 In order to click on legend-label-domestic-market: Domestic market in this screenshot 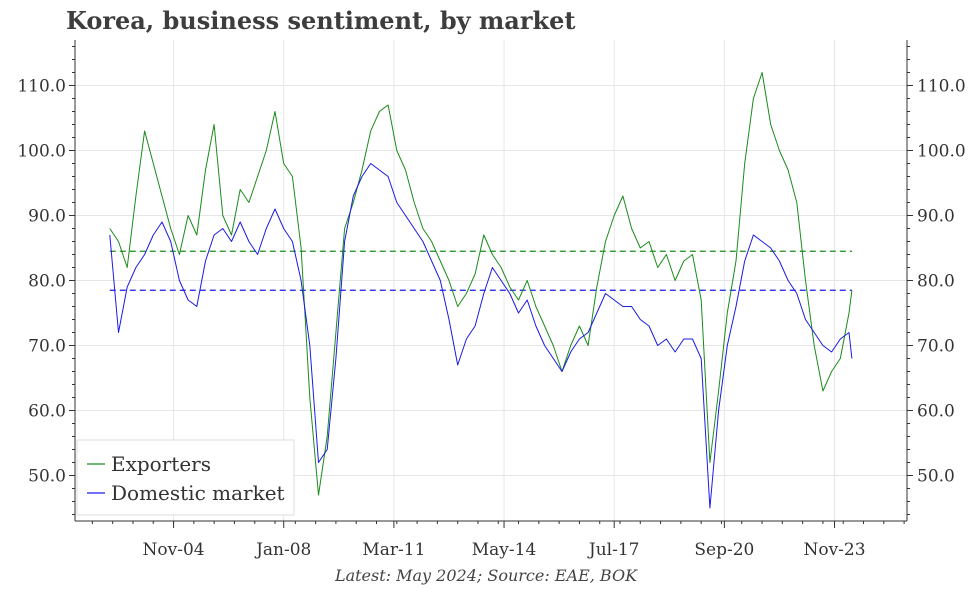, I will do `click(198, 493)`.